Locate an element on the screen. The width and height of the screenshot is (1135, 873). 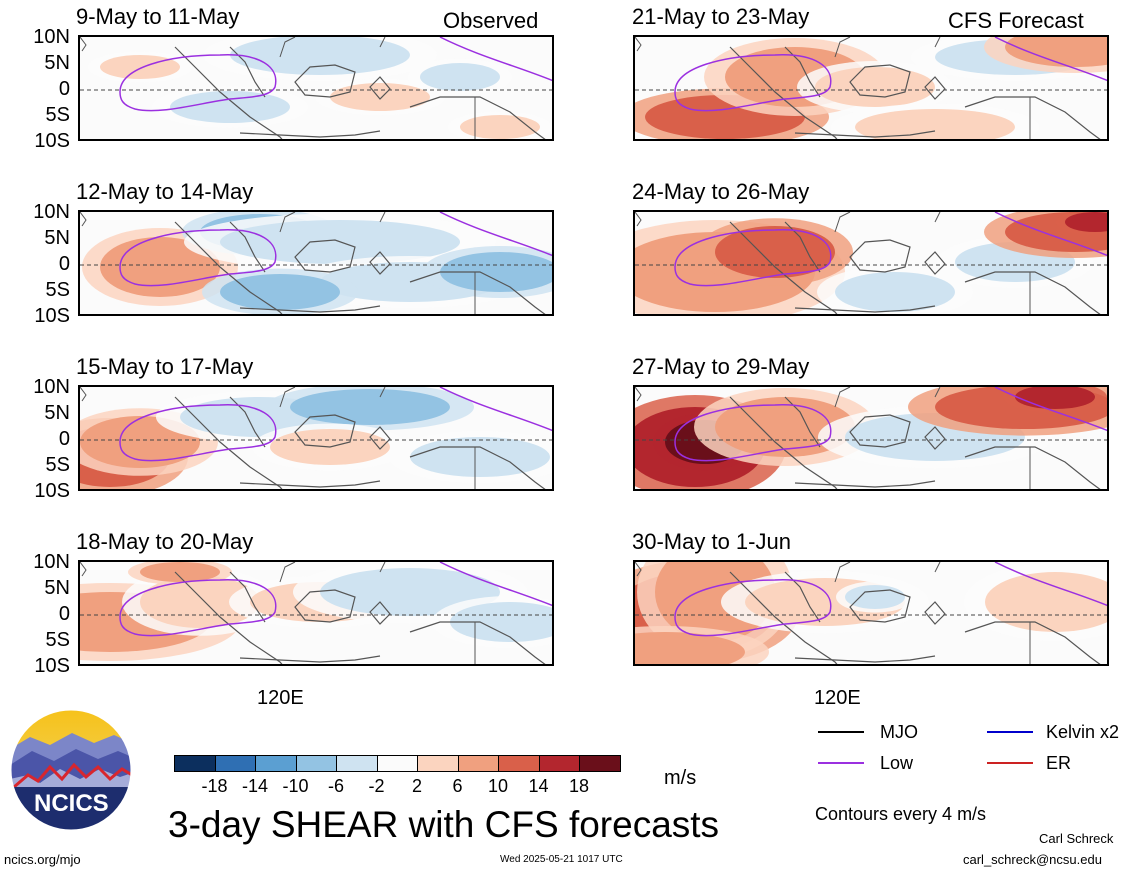
logo-text: NCICS is located at coordinates (71, 803).